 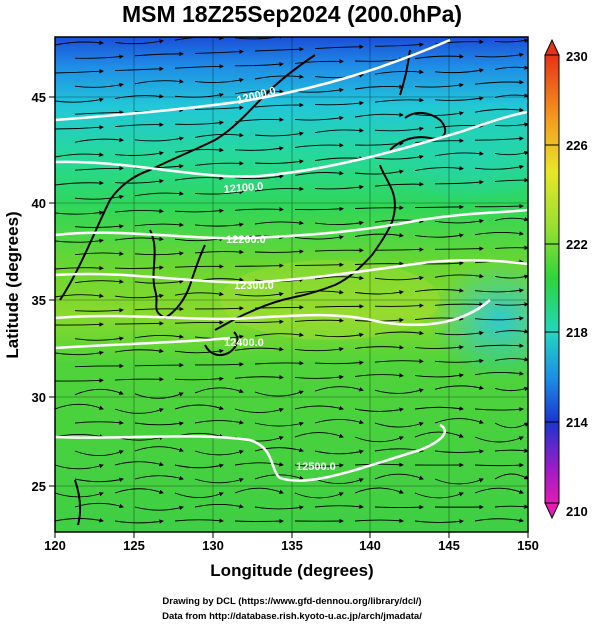 What do you see at coordinates (244, 343) in the screenshot?
I see `contour-label-12400: 12400.0` at bounding box center [244, 343].